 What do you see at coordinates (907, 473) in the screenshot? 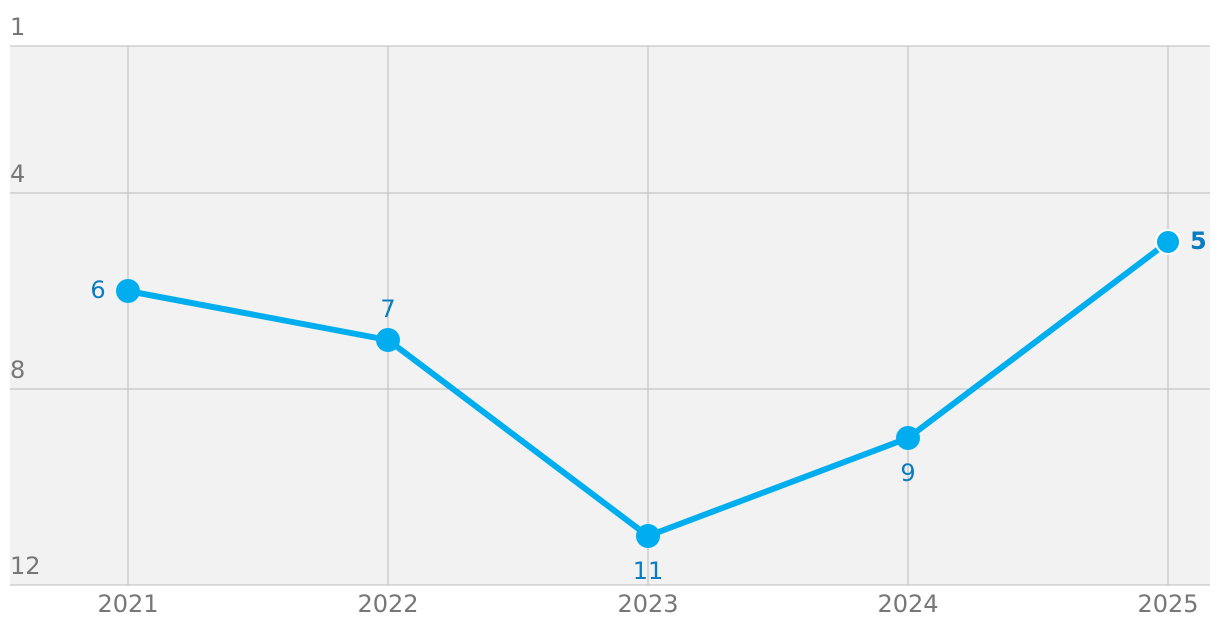
I see `value-label: 9` at bounding box center [907, 473].